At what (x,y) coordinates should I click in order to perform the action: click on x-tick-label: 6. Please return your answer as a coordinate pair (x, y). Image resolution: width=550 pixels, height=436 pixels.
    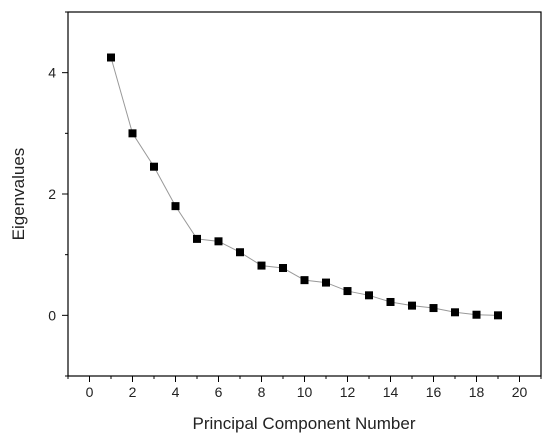
    Looking at the image, I should click on (219, 392).